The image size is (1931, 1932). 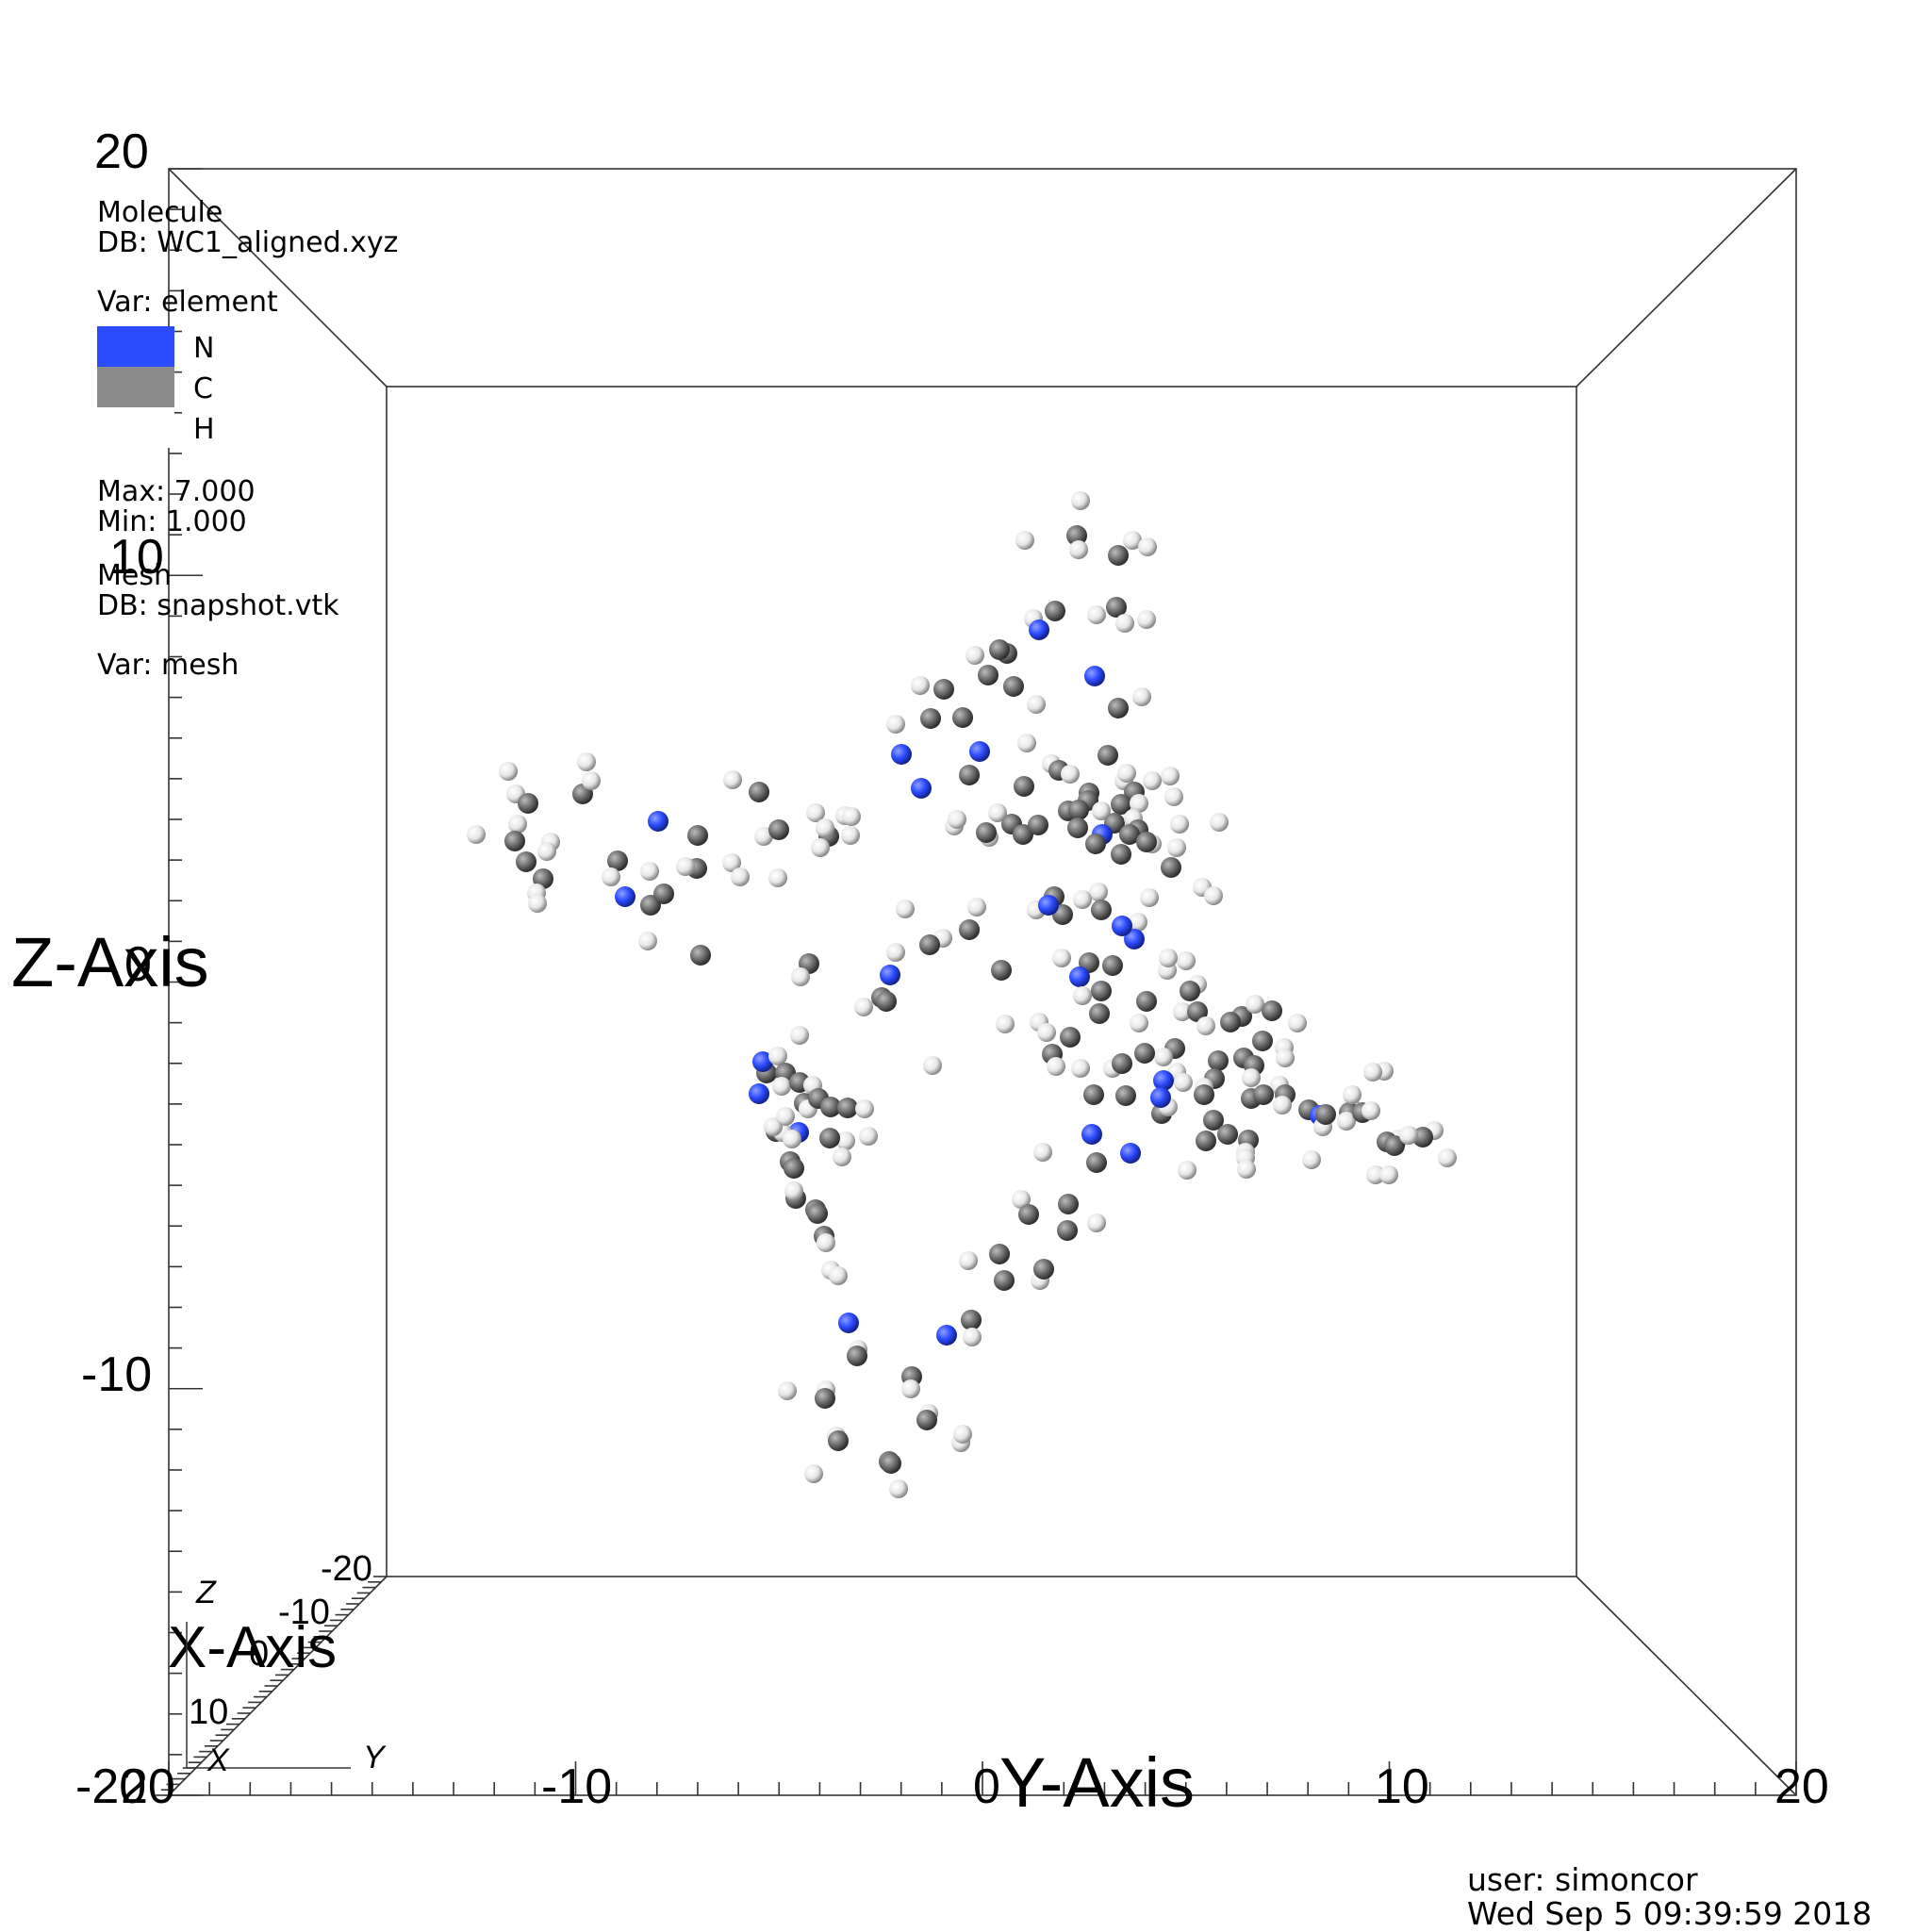 What do you see at coordinates (248, 242) in the screenshot?
I see `legend-molecule-db: DB: WC1_aligned.xyz` at bounding box center [248, 242].